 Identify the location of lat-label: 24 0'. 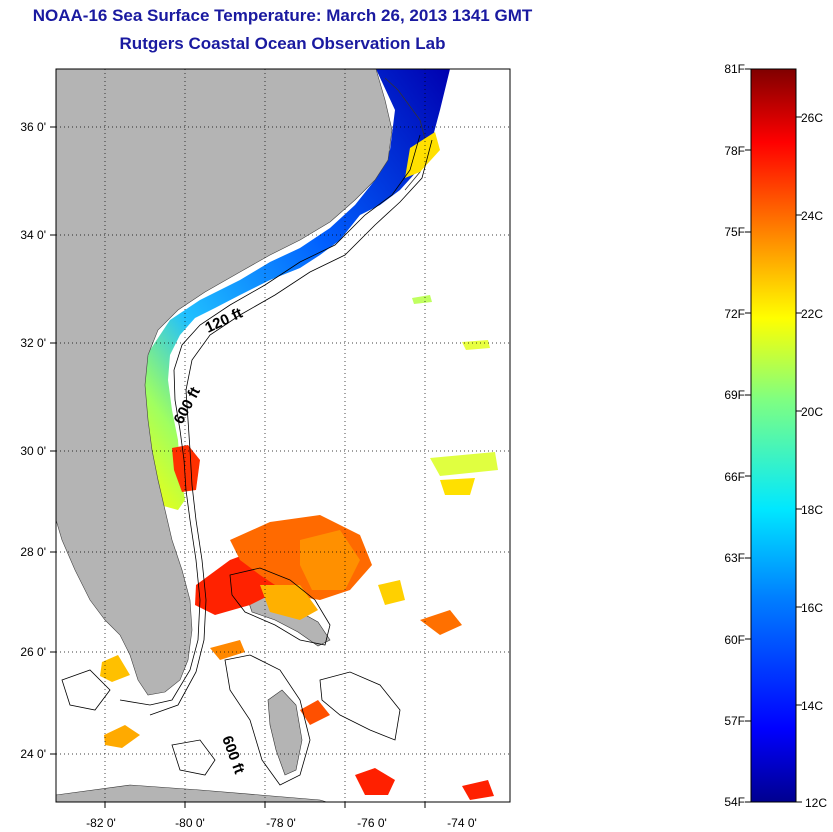
(33, 754).